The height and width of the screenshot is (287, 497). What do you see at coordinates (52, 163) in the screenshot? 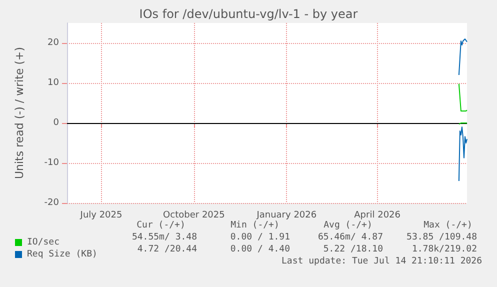
I see `y-tick-label: -10` at bounding box center [52, 163].